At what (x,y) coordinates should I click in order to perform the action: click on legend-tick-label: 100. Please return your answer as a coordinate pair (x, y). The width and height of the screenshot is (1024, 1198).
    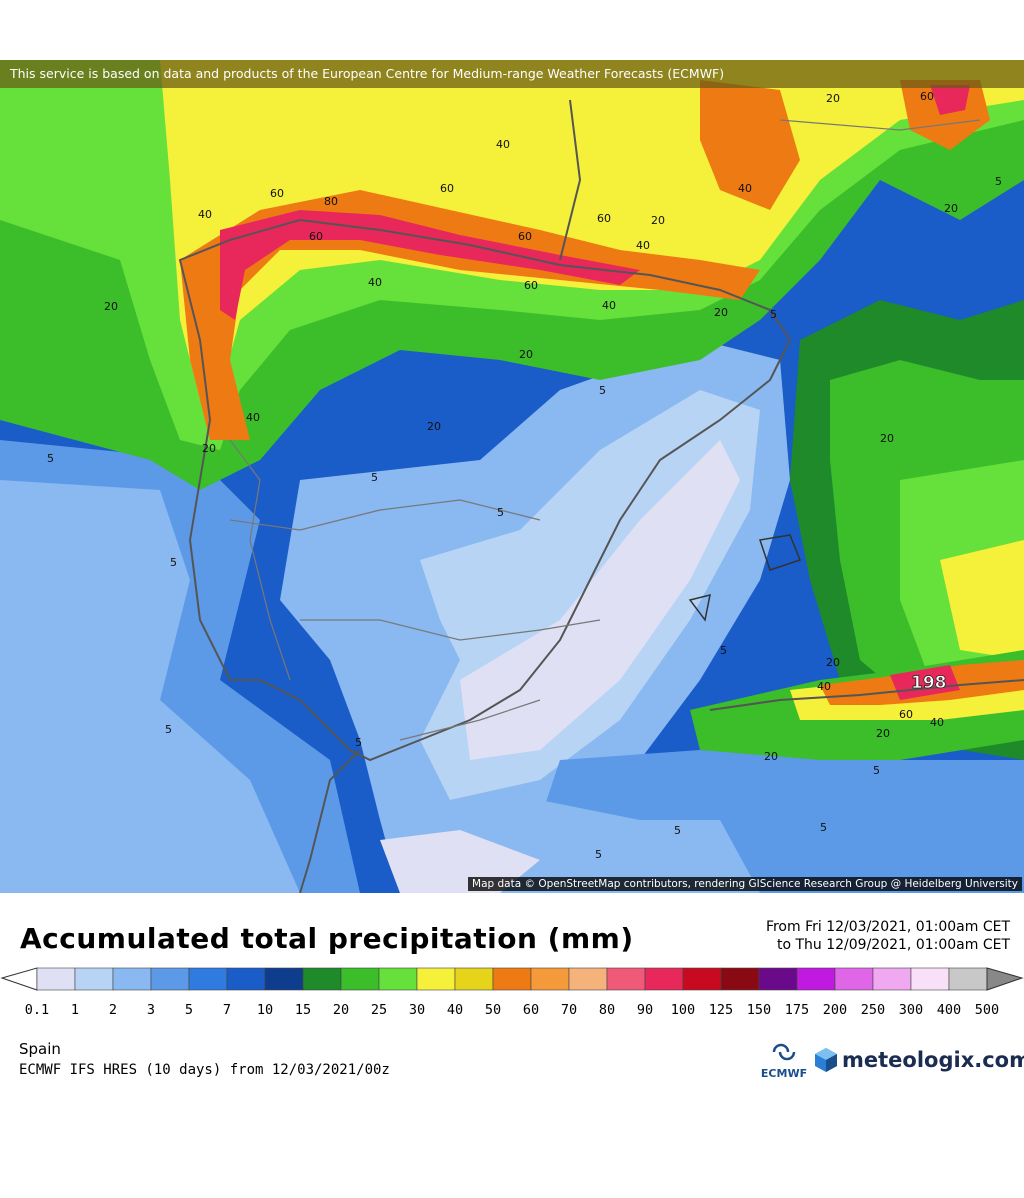
    Looking at the image, I should click on (683, 1010).